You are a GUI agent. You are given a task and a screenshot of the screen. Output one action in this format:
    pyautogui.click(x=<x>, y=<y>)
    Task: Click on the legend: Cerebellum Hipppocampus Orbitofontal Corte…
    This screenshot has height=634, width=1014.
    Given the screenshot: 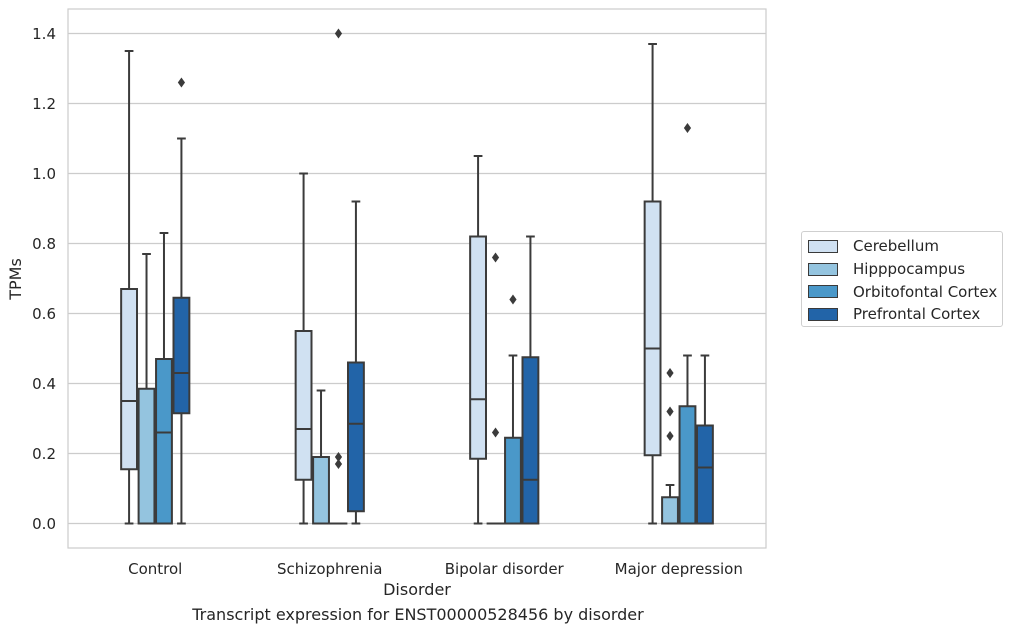 What is the action you would take?
    pyautogui.click(x=902, y=279)
    